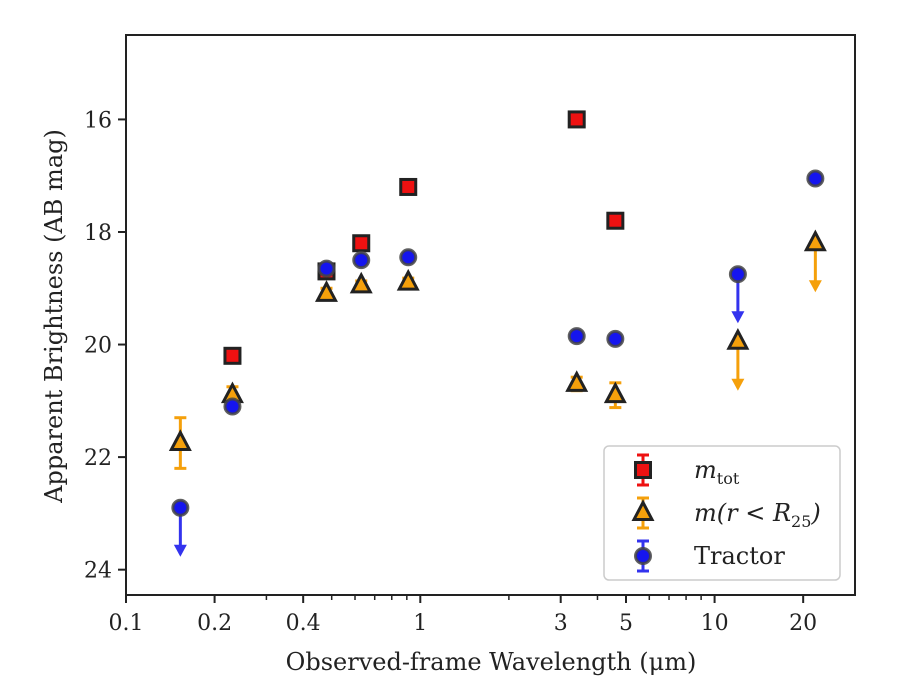  What do you see at coordinates (98, 346) in the screenshot?
I see `y-tick-label: 20` at bounding box center [98, 346].